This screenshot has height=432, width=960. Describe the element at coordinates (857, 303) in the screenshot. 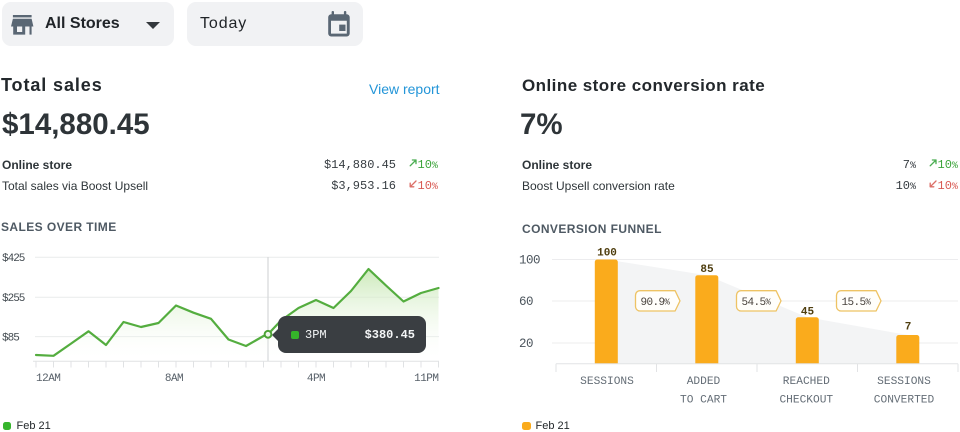

I see `svg-text: 15.5%` at that location.